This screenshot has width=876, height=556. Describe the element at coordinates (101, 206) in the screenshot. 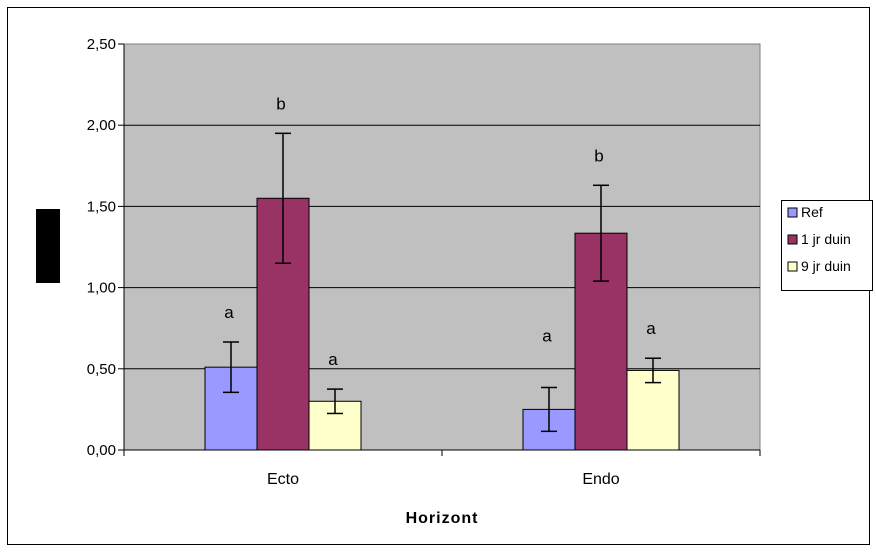

I see `y-tick-label: 1,50` at that location.